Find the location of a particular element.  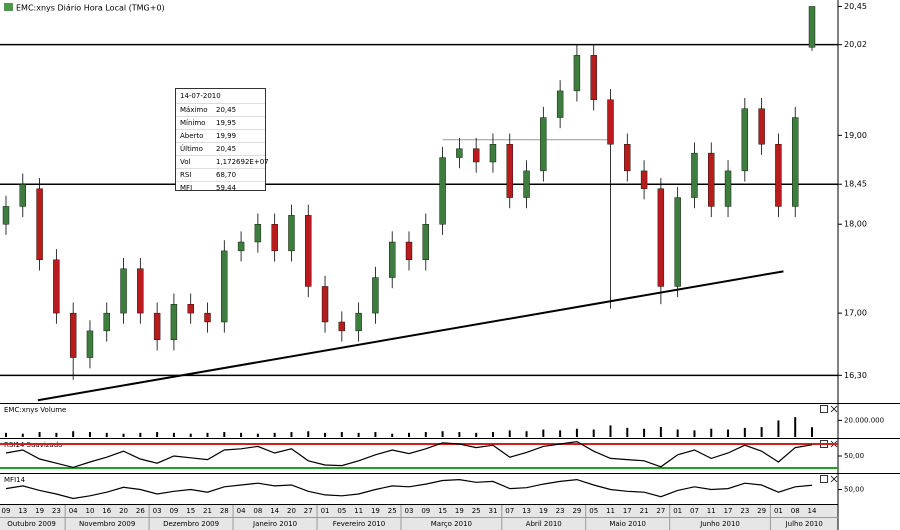

y-tick-label: 16,30 is located at coordinates (855, 375).